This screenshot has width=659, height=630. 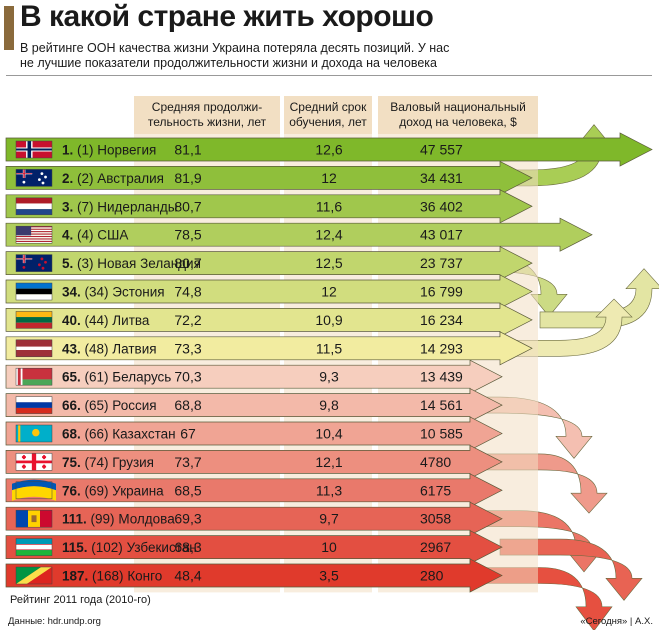 I want to click on georgia-flag-icon, so click(x=34, y=462).